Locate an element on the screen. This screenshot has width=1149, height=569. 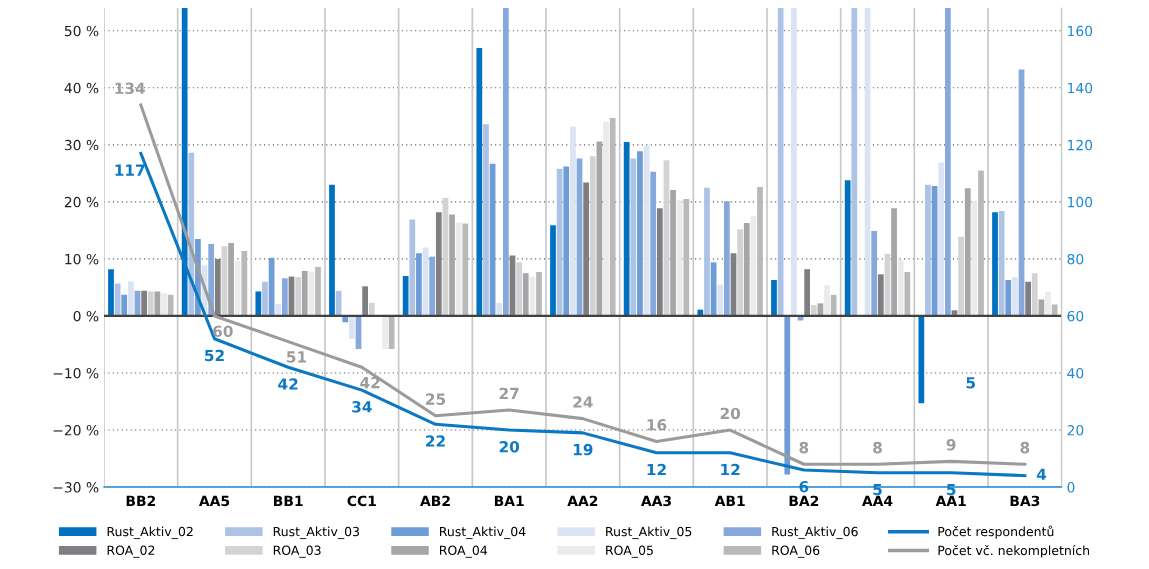
x-tick-label: CC1 is located at coordinates (361, 501).